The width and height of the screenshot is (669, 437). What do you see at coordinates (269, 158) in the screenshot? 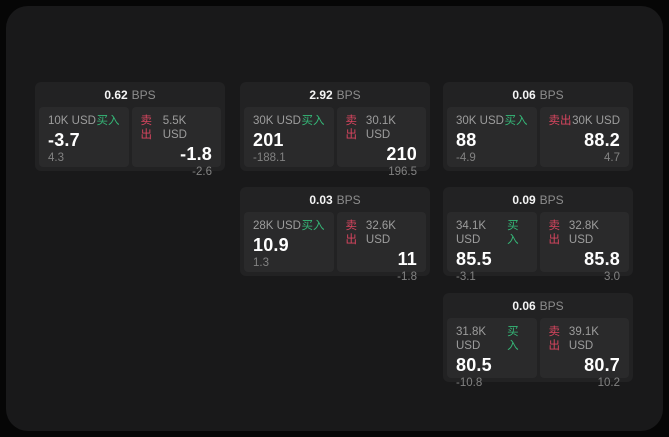
I see `buy-change: -188.1` at bounding box center [269, 158].